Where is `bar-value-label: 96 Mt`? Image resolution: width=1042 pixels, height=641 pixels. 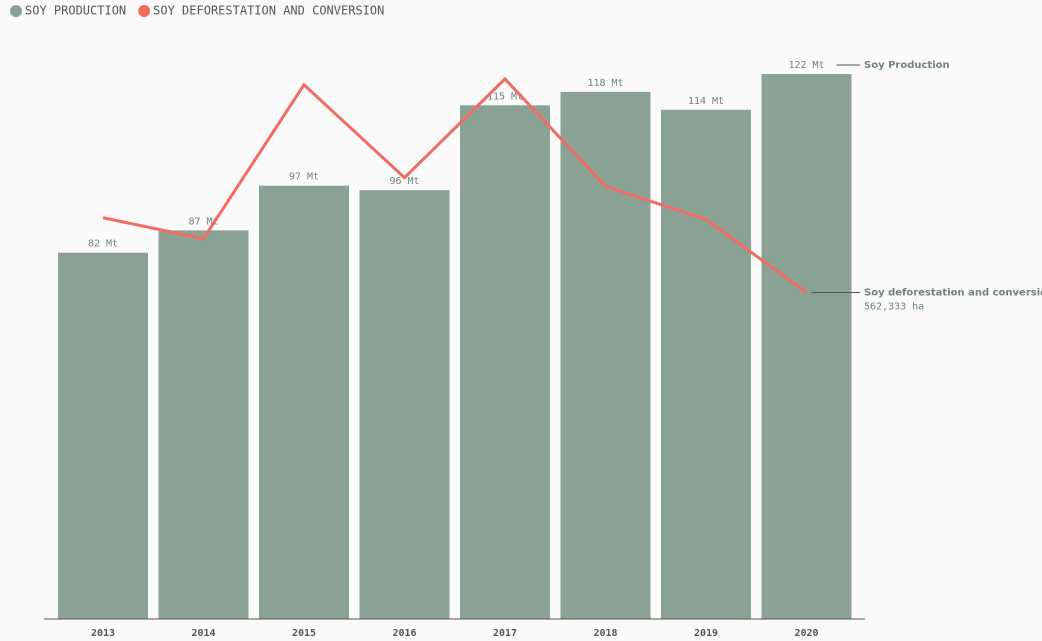
bar-value-label: 96 Mt is located at coordinates (404, 181).